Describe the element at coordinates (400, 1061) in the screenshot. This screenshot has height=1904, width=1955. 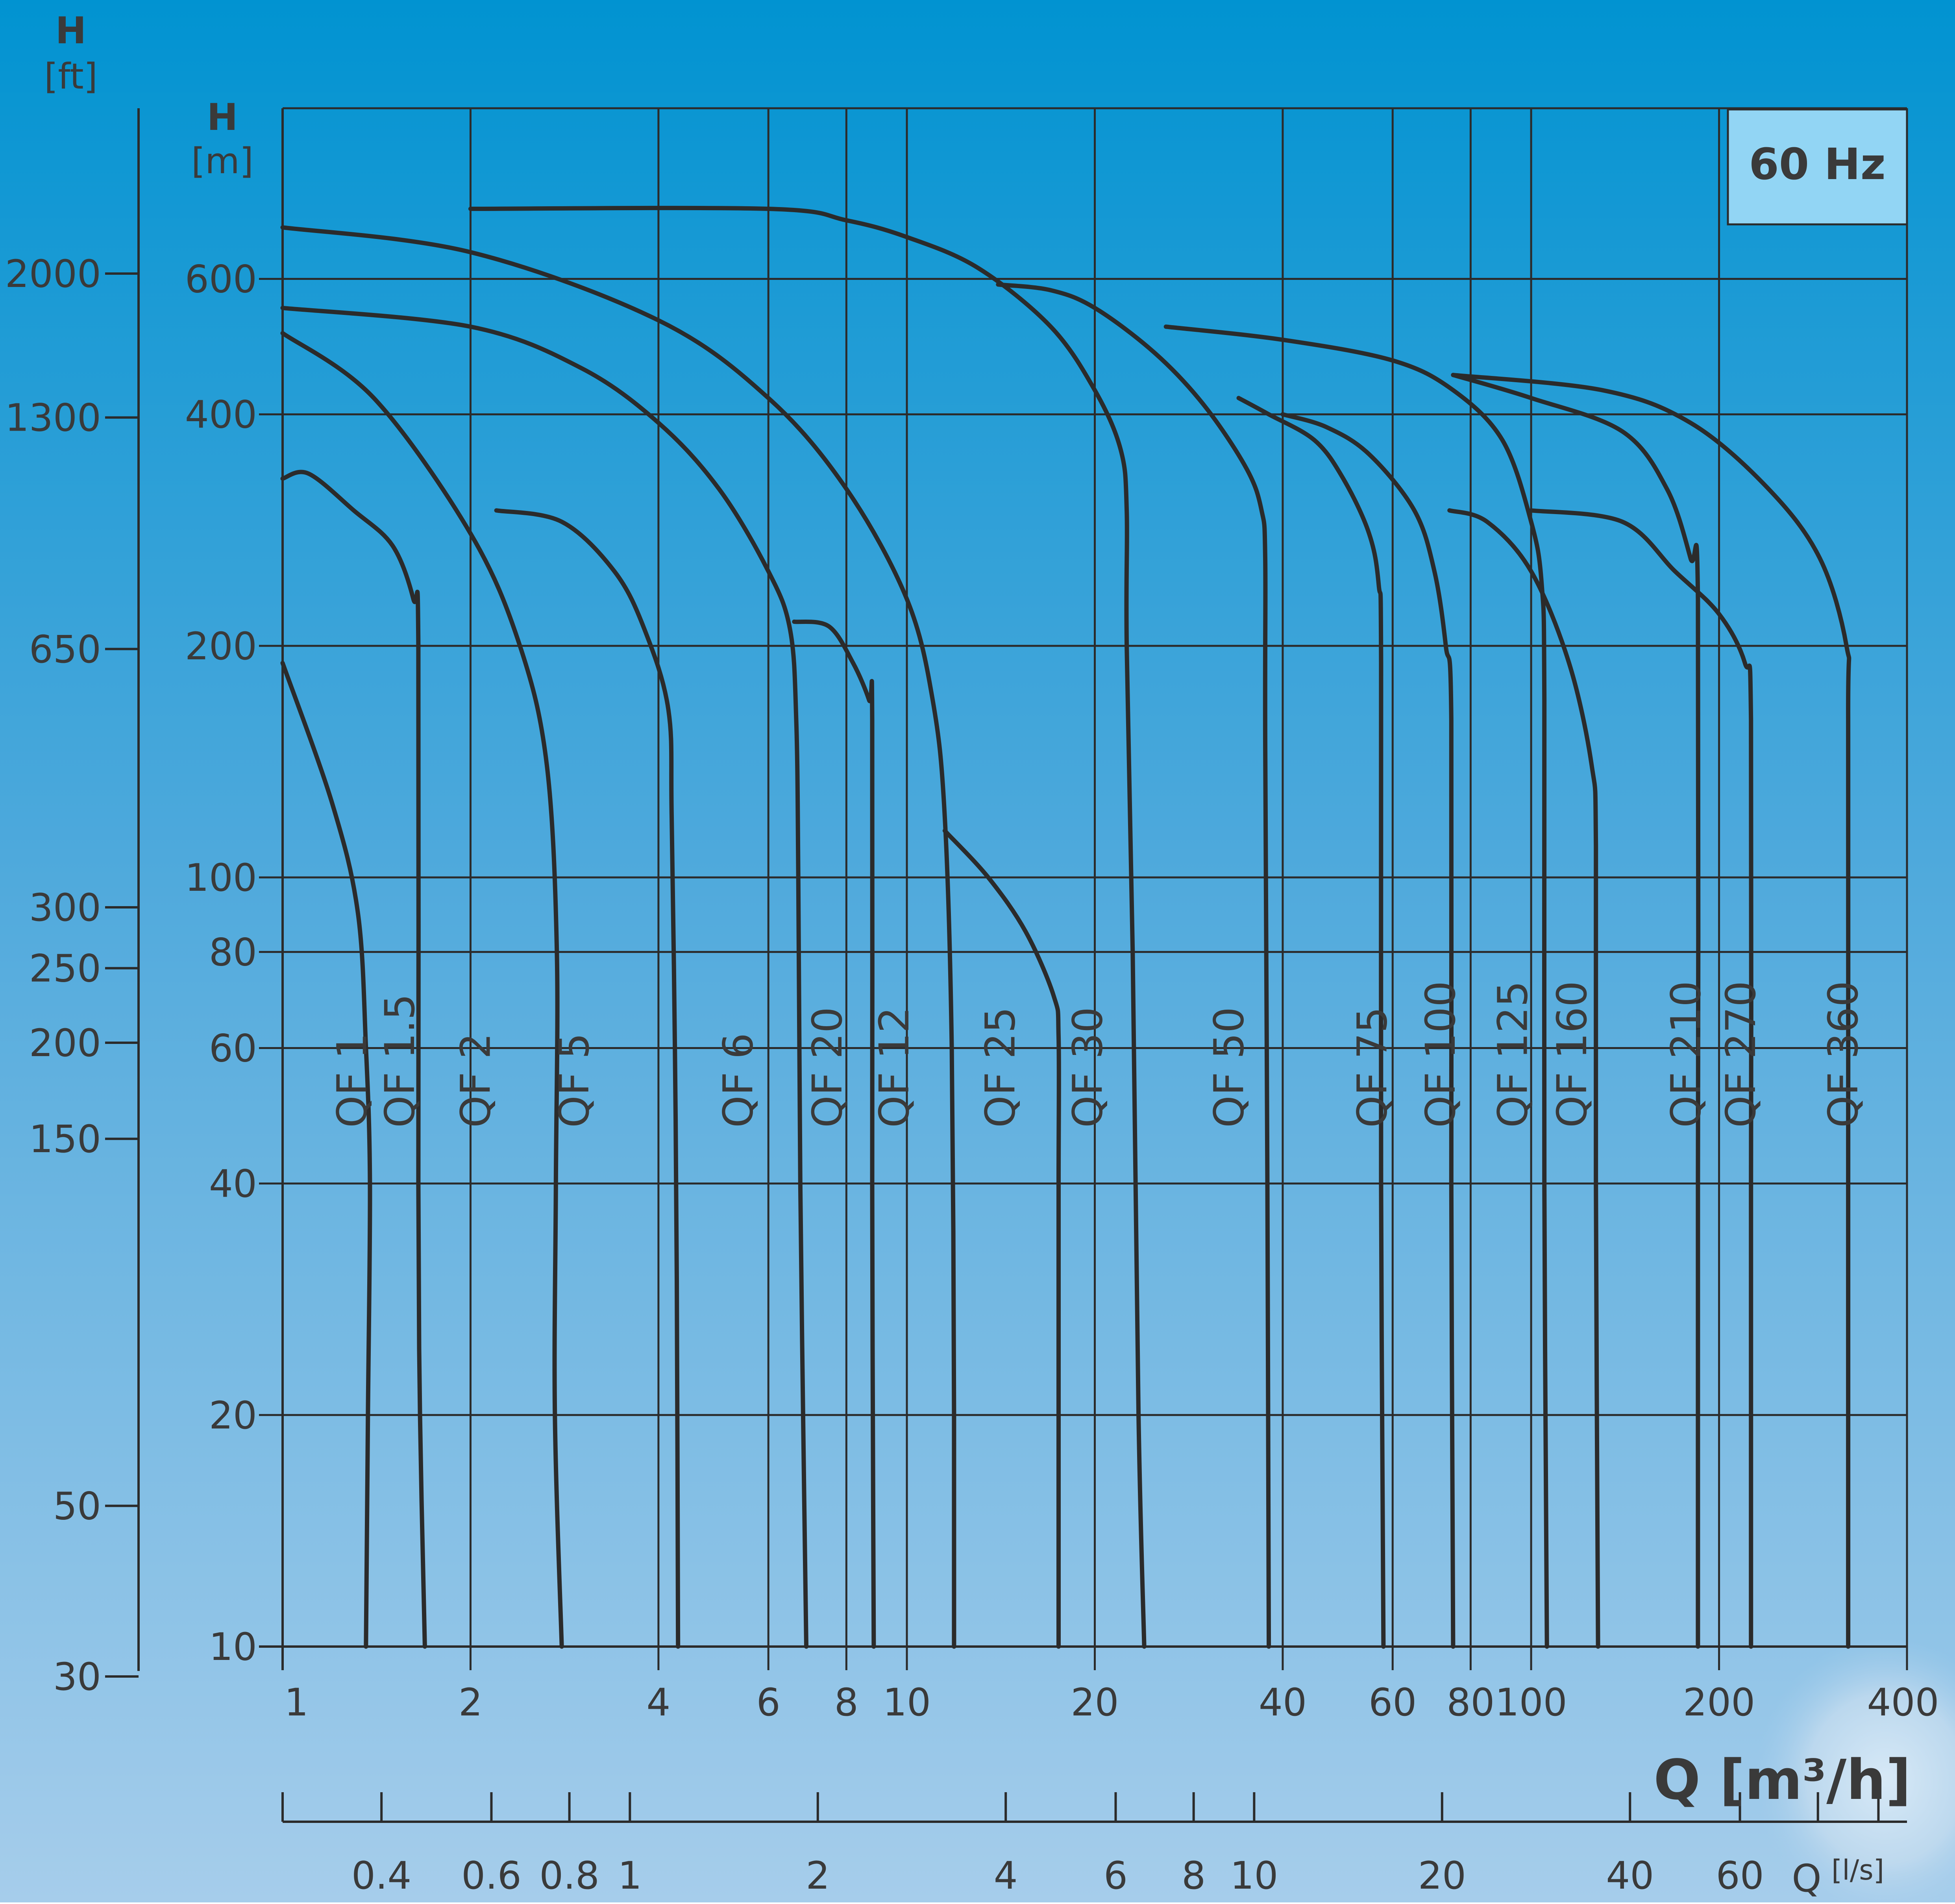
I see `series-label-qf-1-5: QF 1.5` at that location.